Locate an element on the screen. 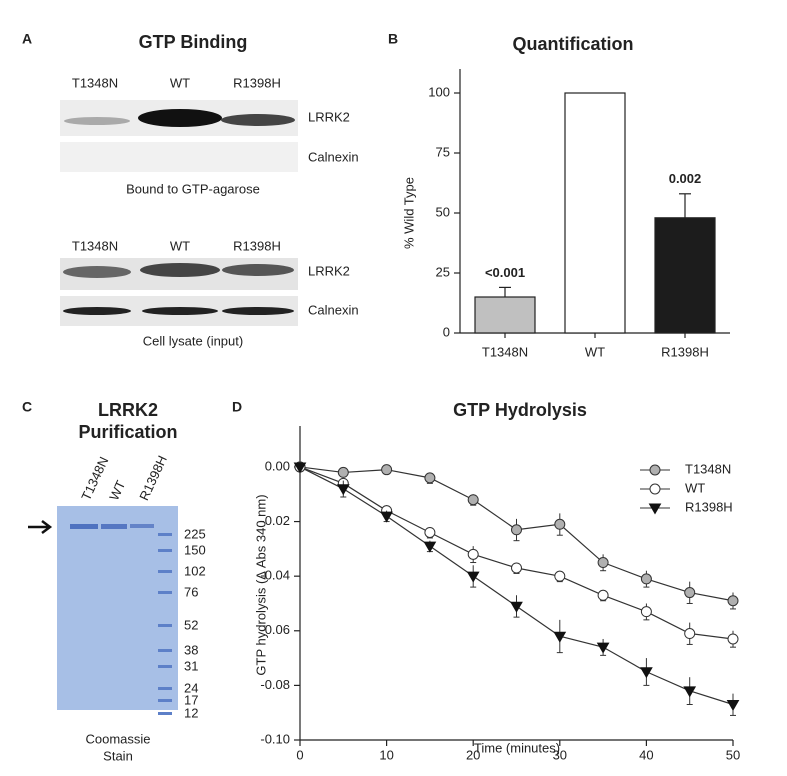 This screenshot has width=787, height=776. y-tick-label: -0.10 is located at coordinates (275, 738).